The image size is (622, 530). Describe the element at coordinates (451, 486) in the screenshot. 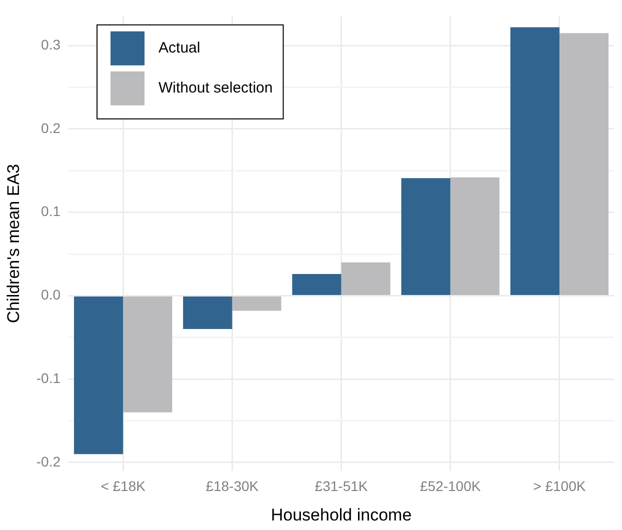

I see `x-tick-label: £52-100K` at that location.